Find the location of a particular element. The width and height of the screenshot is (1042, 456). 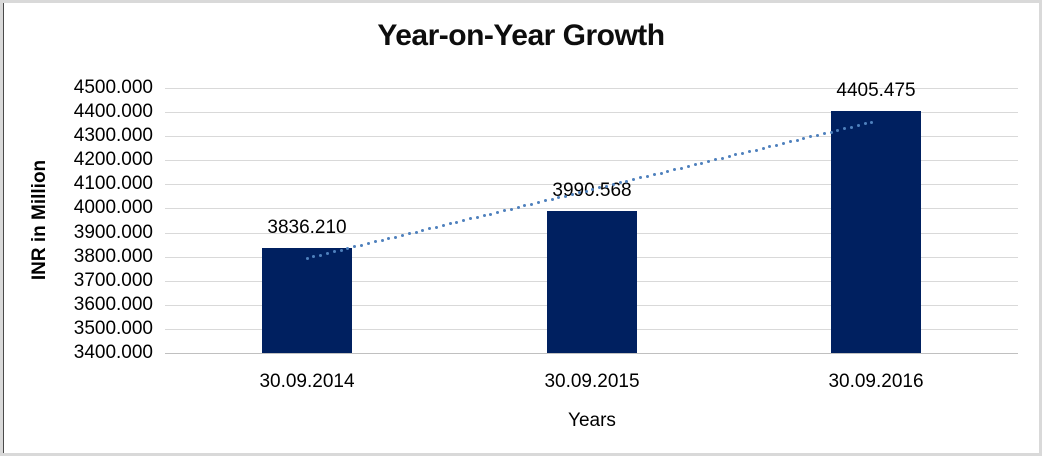

y-tick-label: 4300.000 is located at coordinates (113, 135).